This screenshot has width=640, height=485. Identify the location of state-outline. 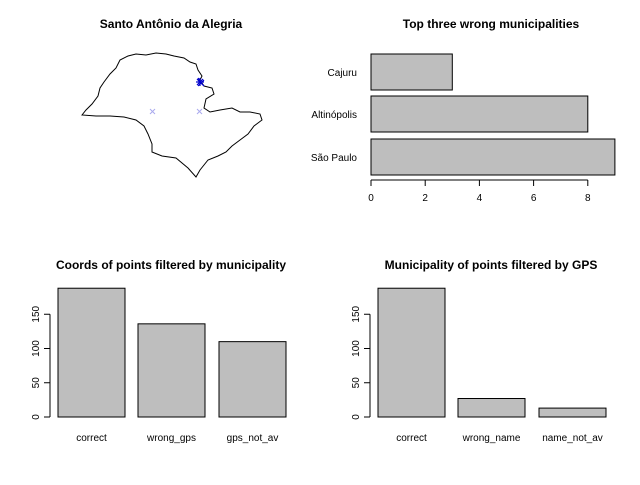
(172, 115).